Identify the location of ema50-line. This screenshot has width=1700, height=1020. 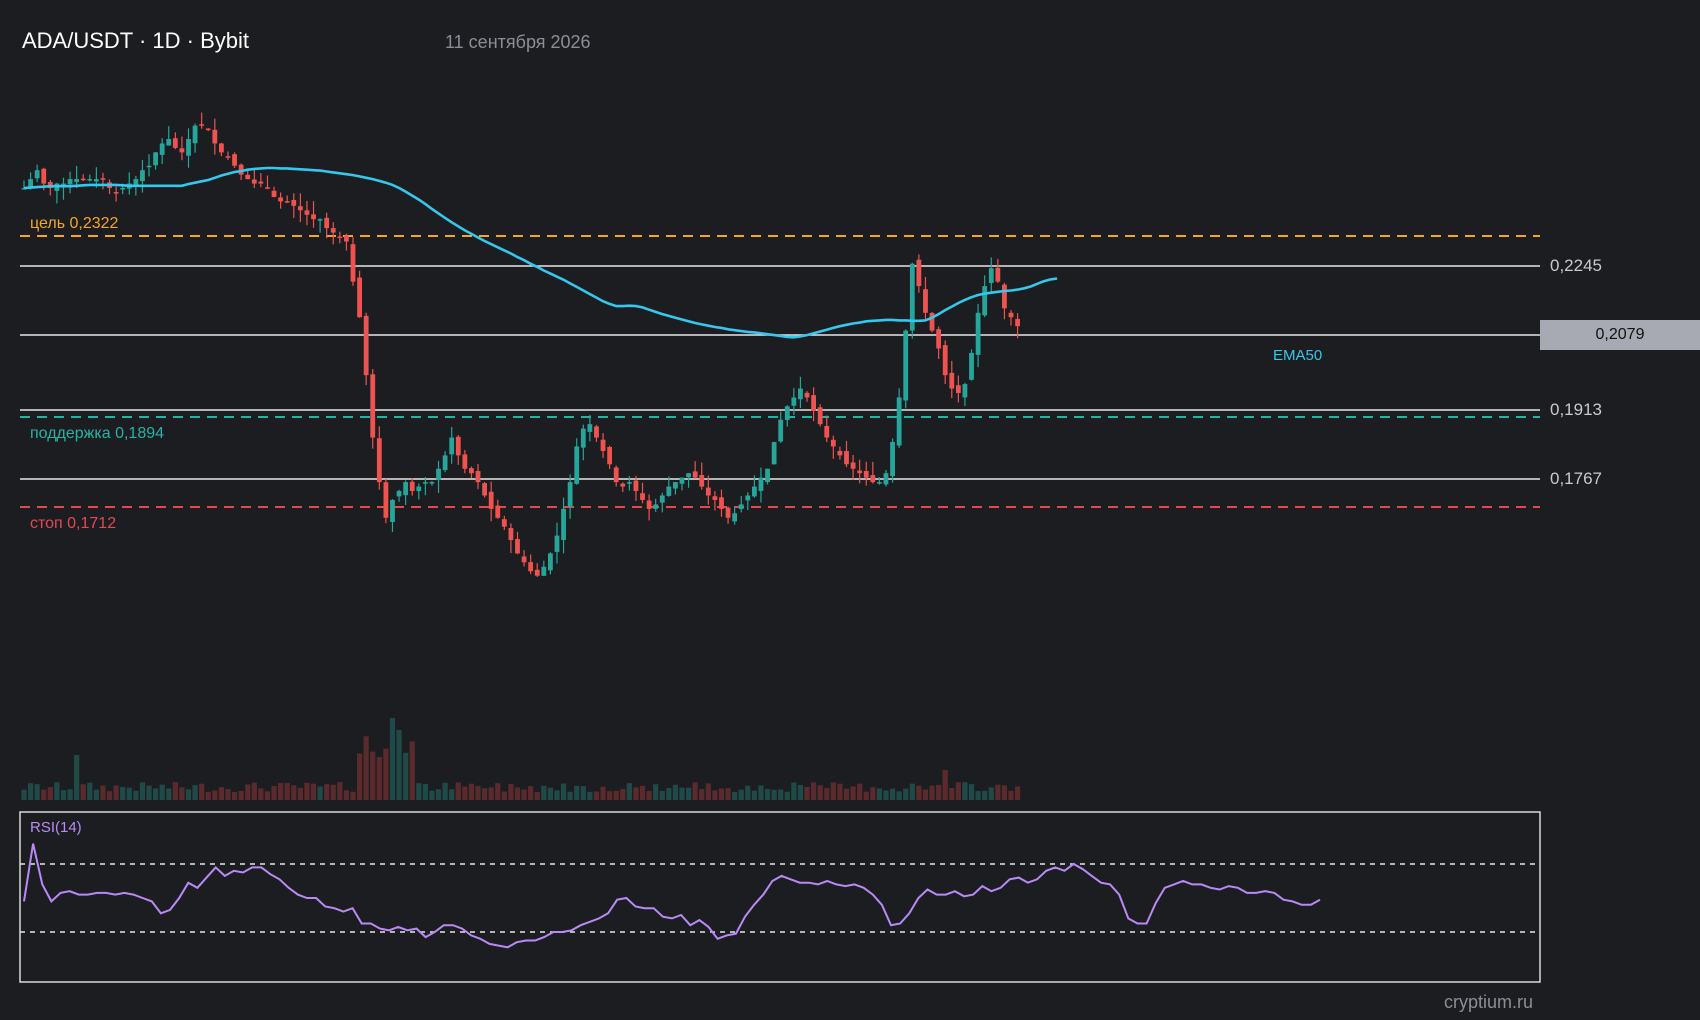
(540, 252).